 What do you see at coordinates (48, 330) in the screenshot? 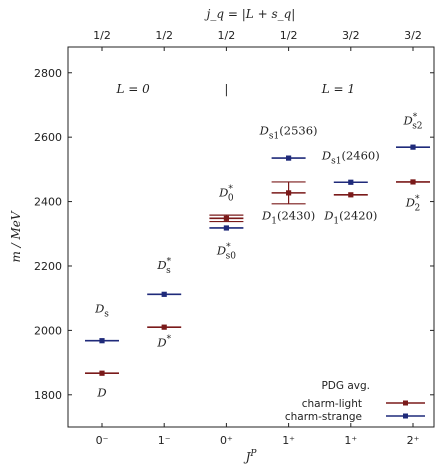
I see `y-tick-label: 2000` at bounding box center [48, 330].